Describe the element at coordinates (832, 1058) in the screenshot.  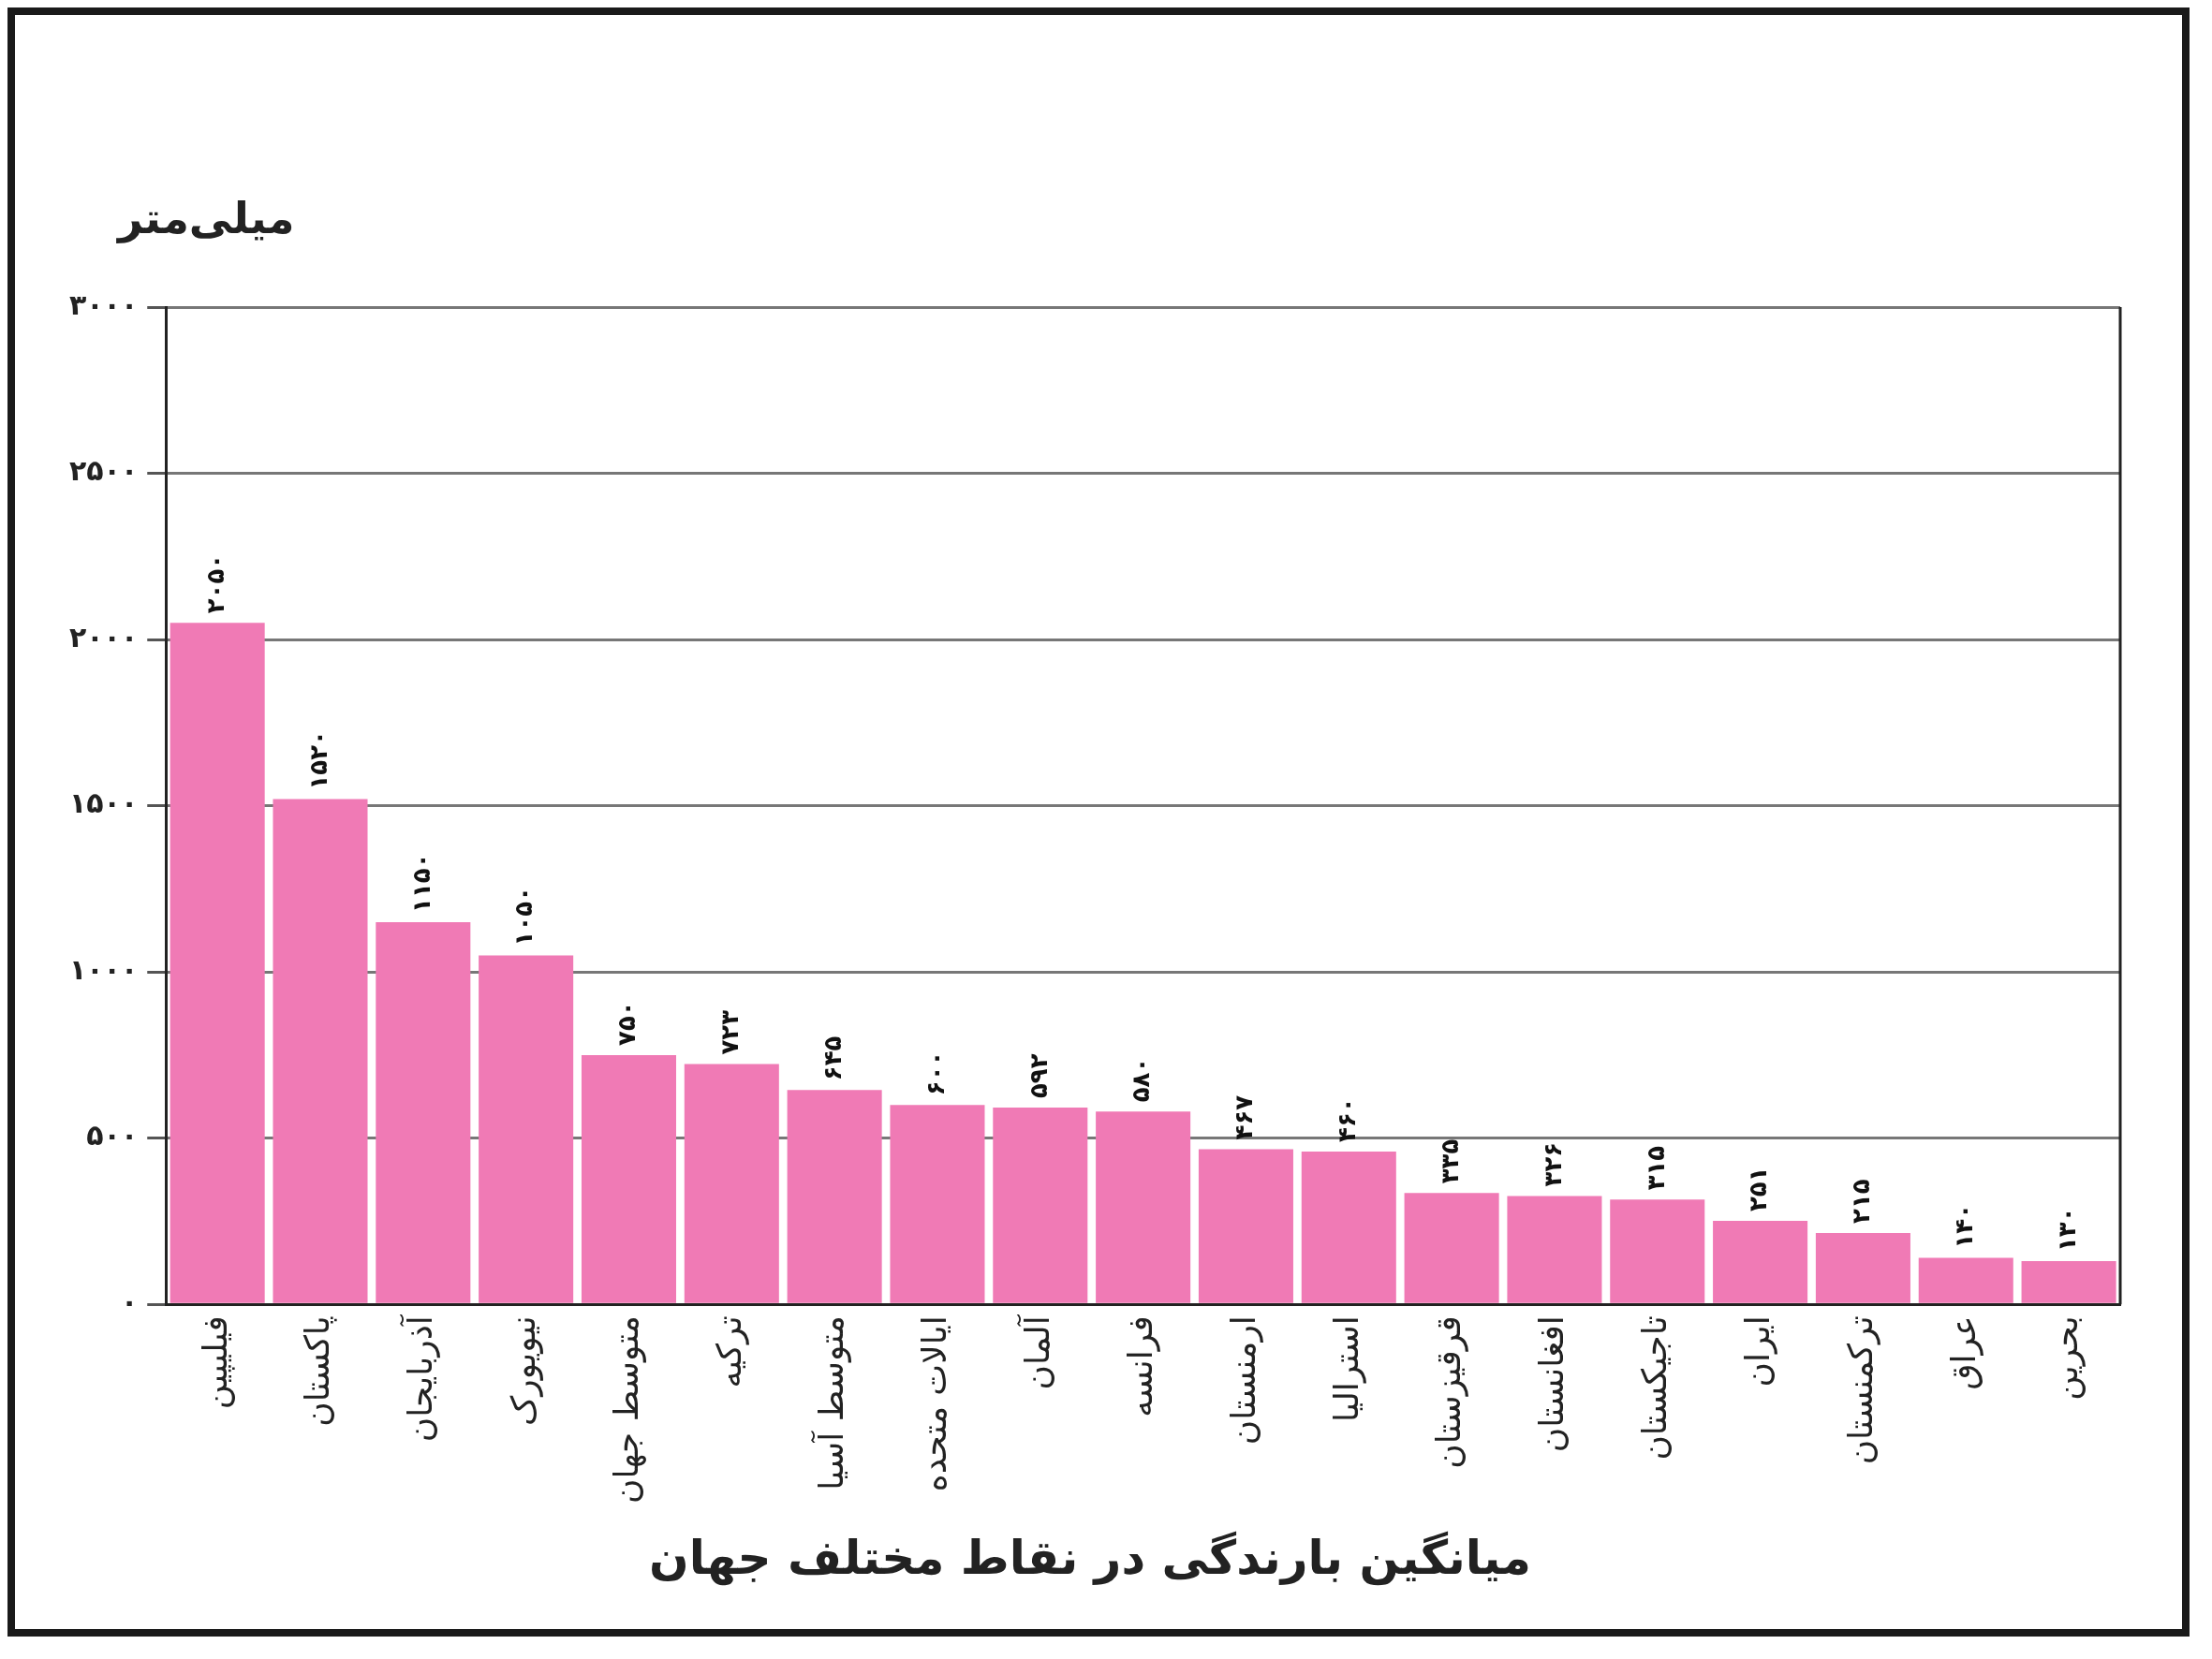
I see `data-label: ۶۴۵` at that location.